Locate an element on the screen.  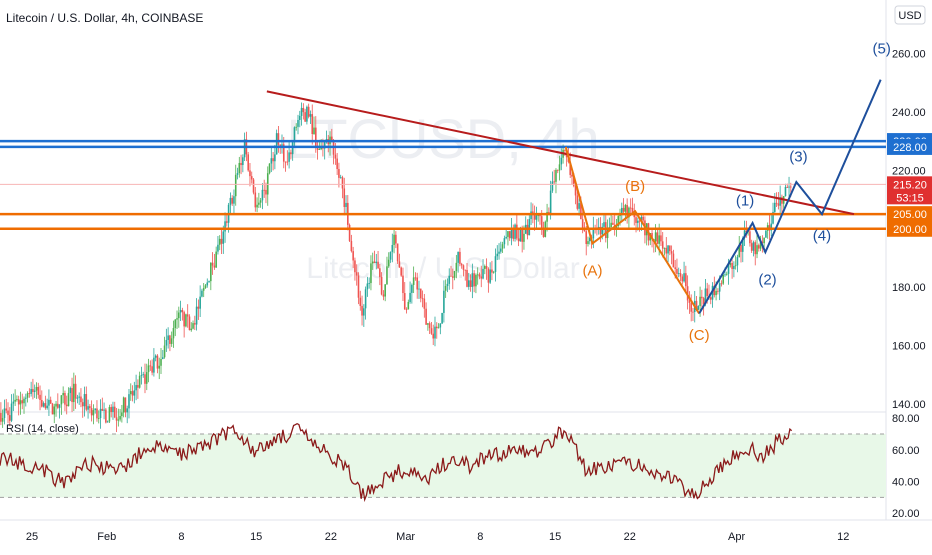
price-tick-label: 160.00 is located at coordinates (909, 347).